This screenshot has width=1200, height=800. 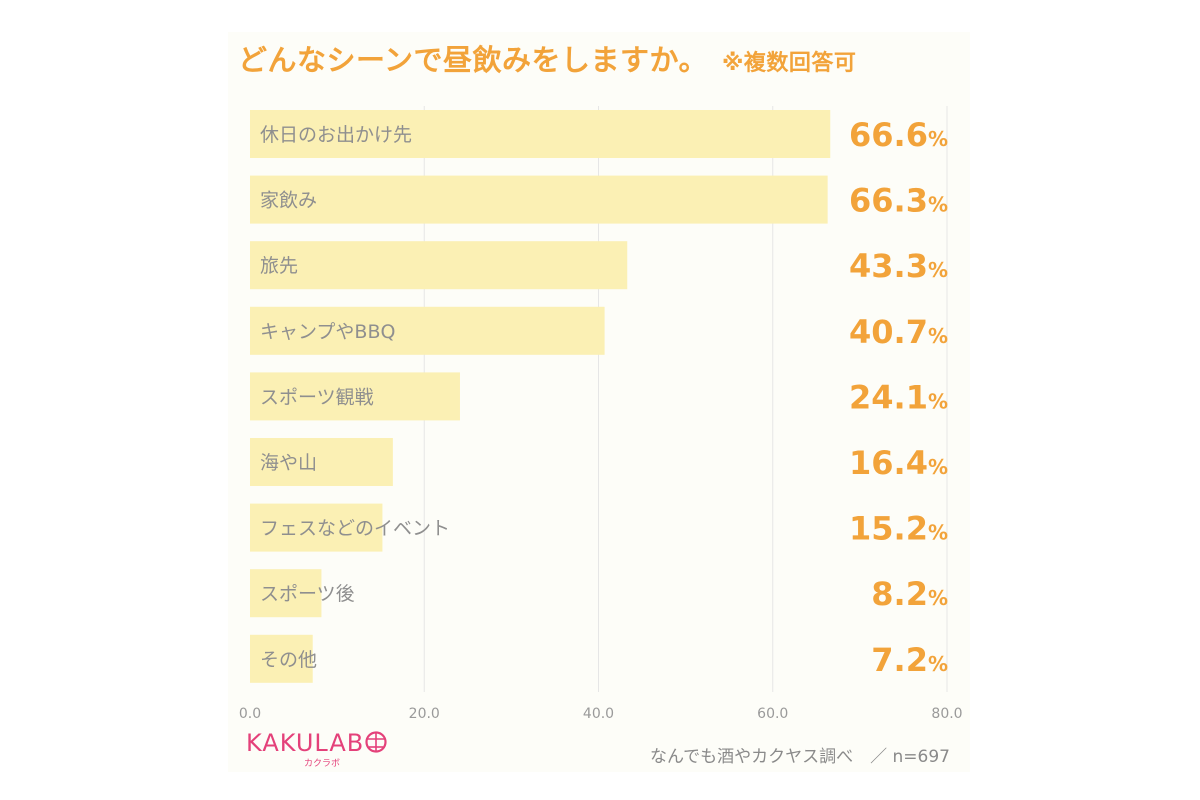 I want to click on x-tick-label: 80.0, so click(x=946, y=714).